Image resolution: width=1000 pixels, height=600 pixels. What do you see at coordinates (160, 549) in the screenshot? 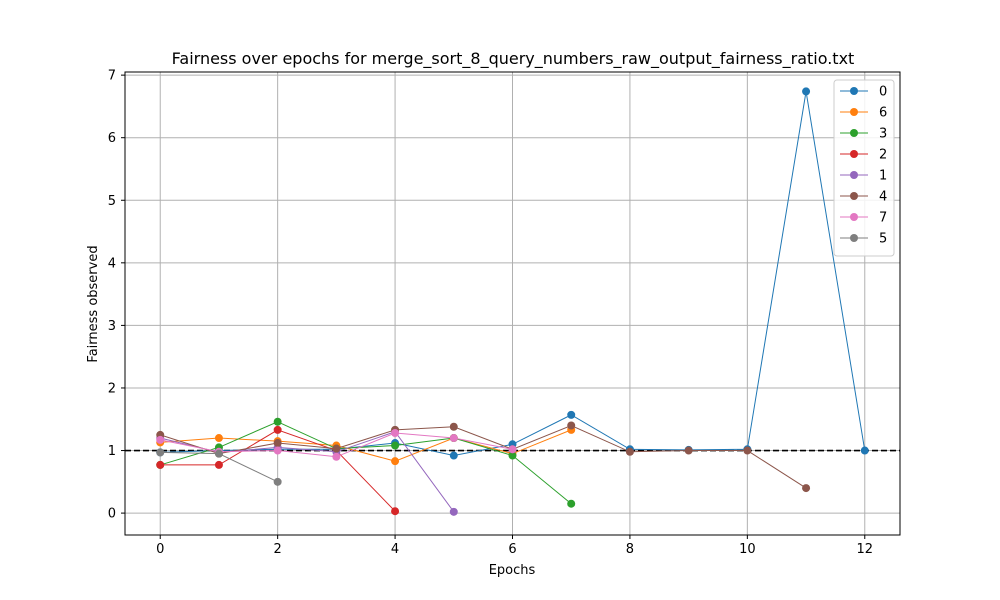
I see `x-tick-label: 0` at bounding box center [160, 549].